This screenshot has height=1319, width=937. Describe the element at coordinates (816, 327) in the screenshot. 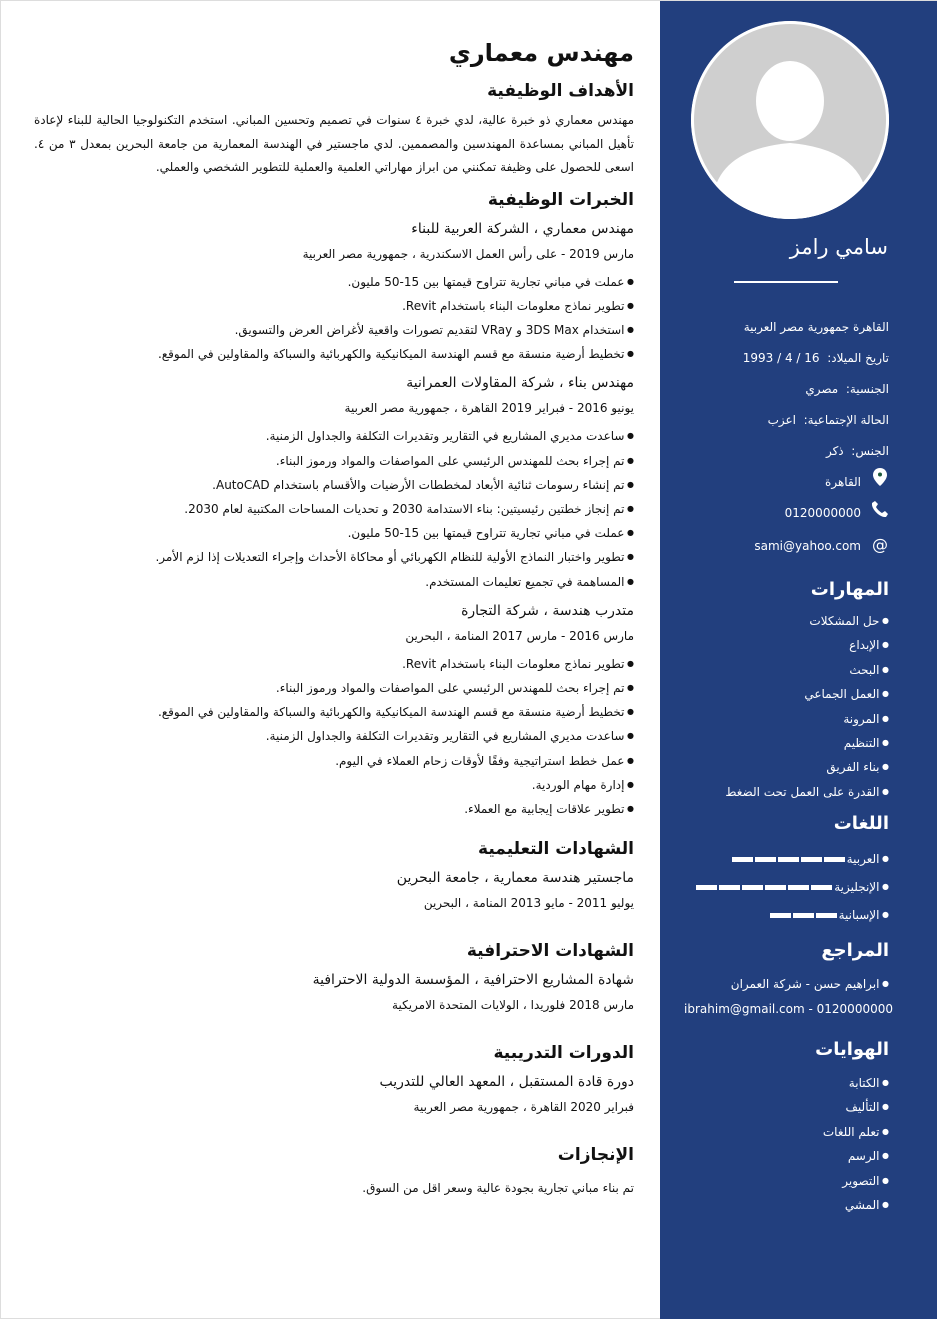

I see `address: القاهرة جمهورية مصر العربية` at that location.